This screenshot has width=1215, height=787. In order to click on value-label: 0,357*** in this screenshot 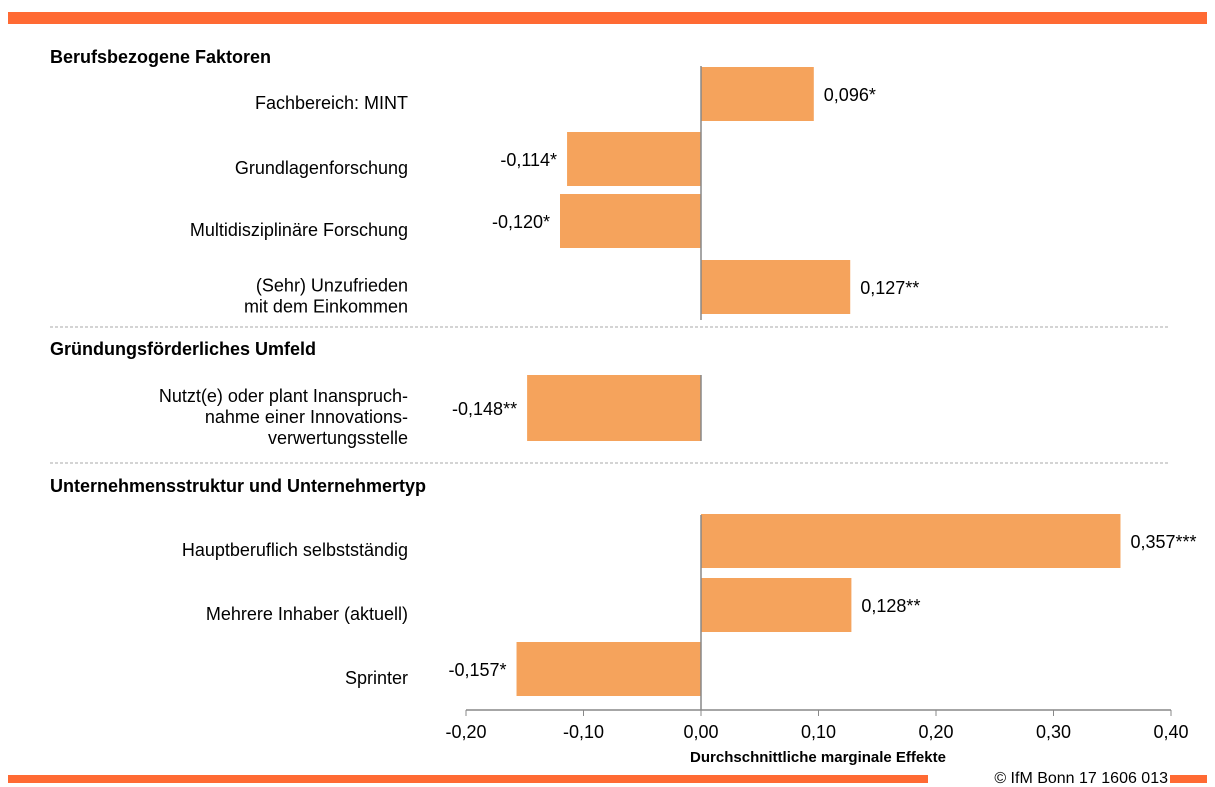, I will do `click(1163, 542)`.